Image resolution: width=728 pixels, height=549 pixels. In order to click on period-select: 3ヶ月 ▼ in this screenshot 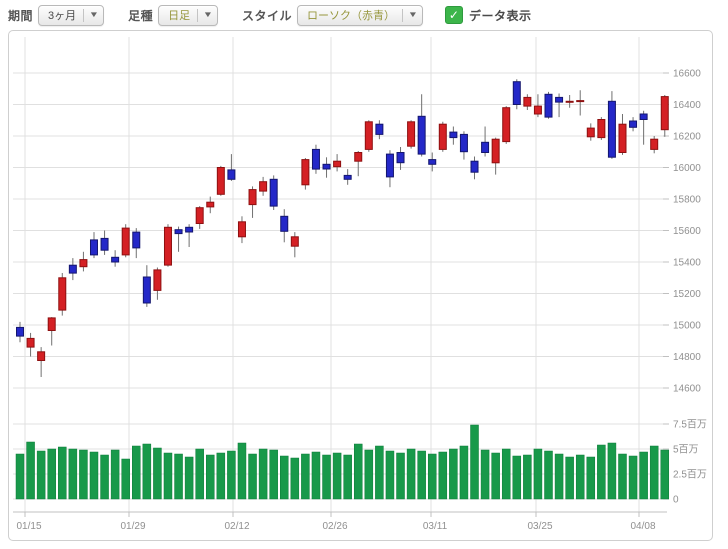, I will do `click(71, 15)`.